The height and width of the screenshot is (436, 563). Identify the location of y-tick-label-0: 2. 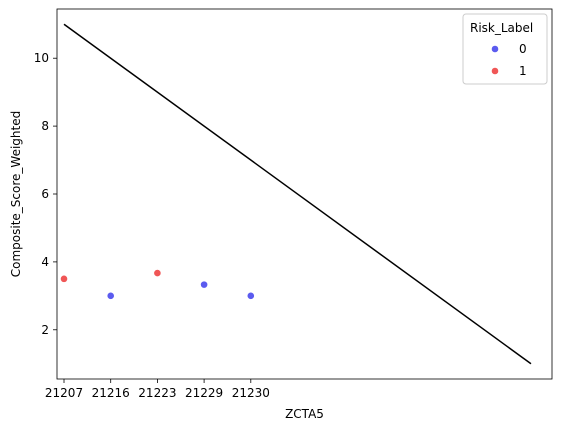
(45, 330).